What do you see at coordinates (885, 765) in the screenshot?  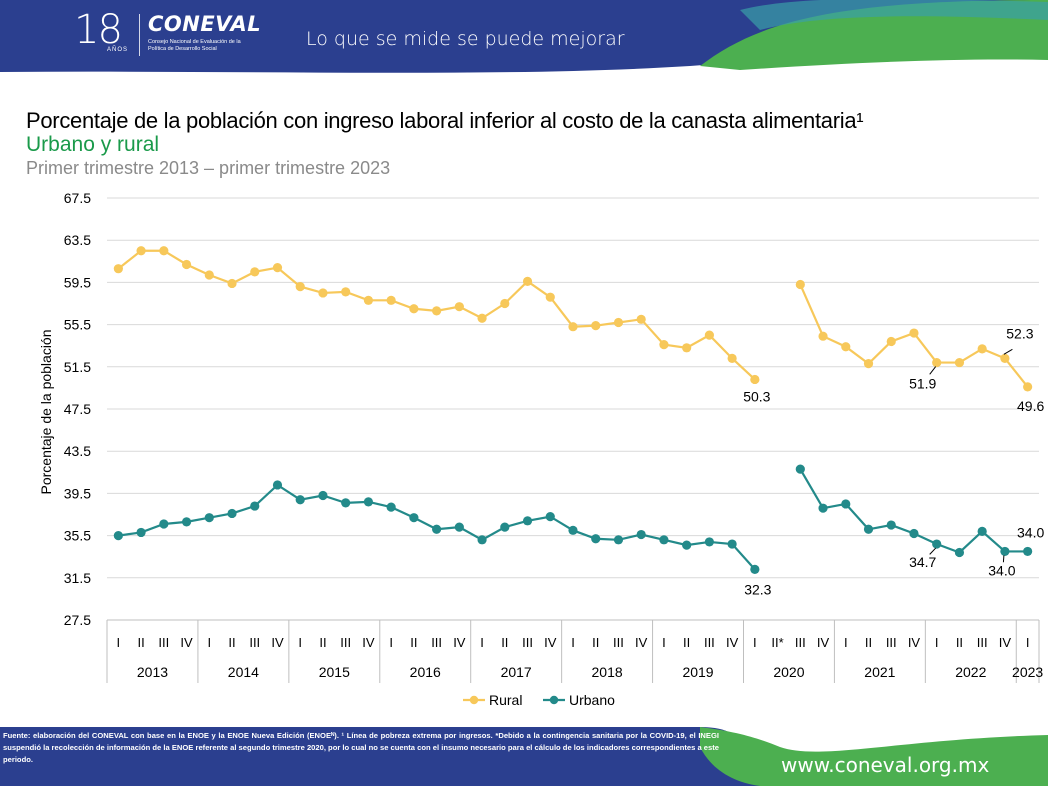 I see `website-link: www.coneval.org.mx` at bounding box center [885, 765].